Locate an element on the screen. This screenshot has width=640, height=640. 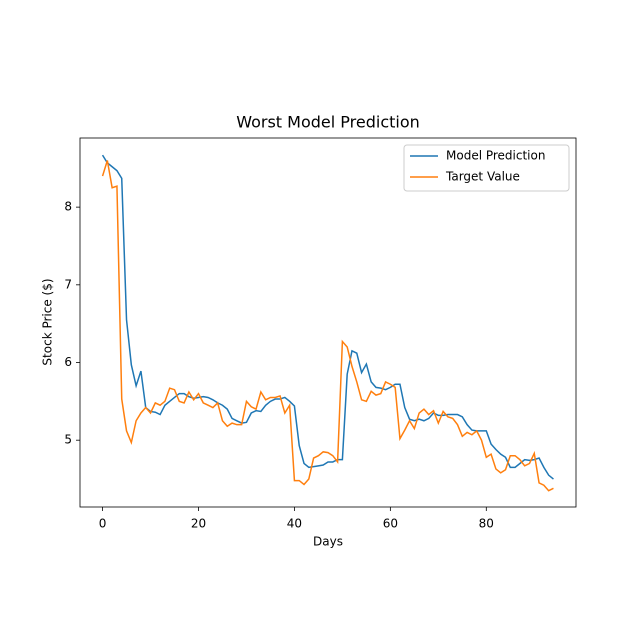
legend-box is located at coordinates (486, 168).